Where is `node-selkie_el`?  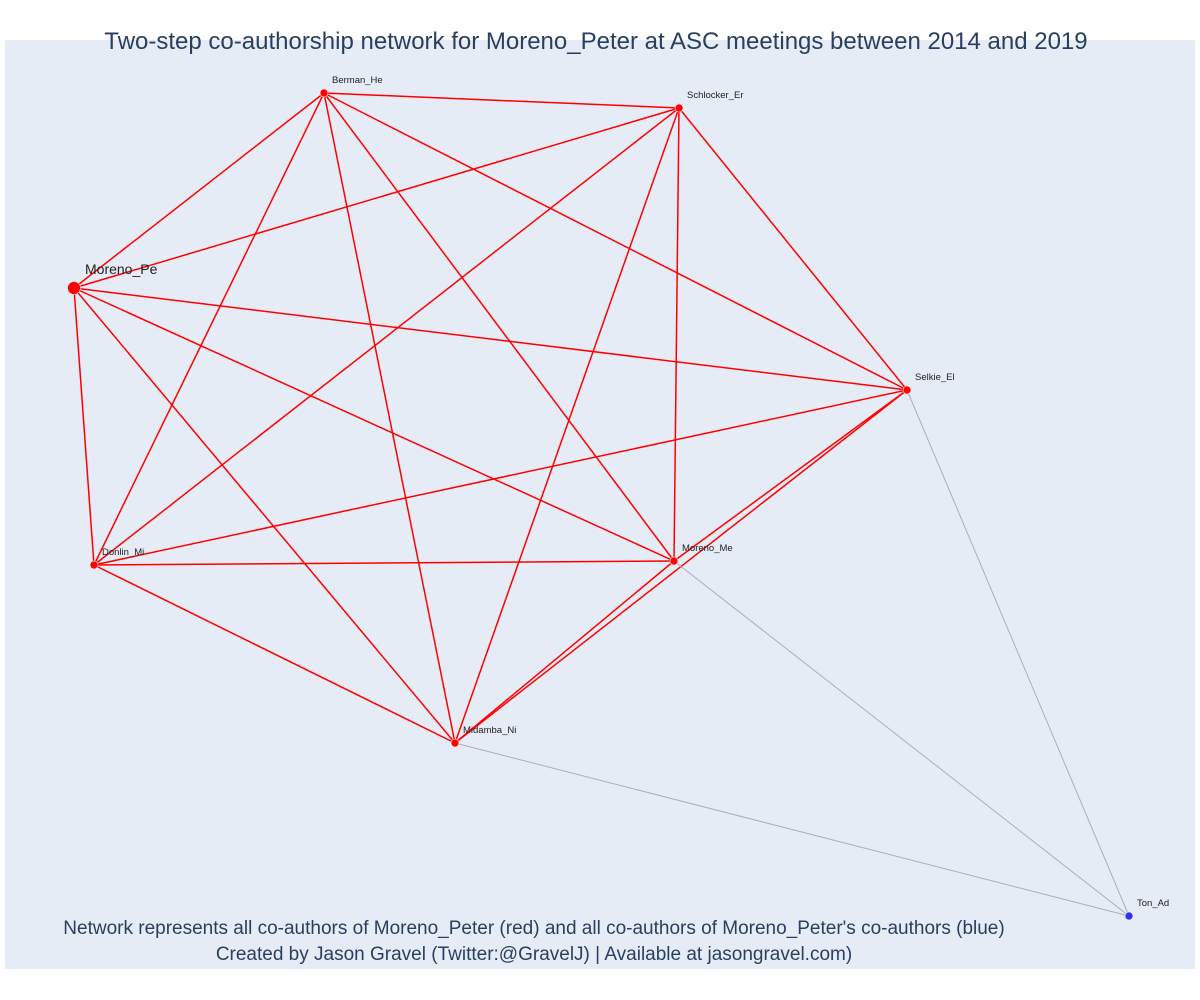
node-selkie_el is located at coordinates (907, 390).